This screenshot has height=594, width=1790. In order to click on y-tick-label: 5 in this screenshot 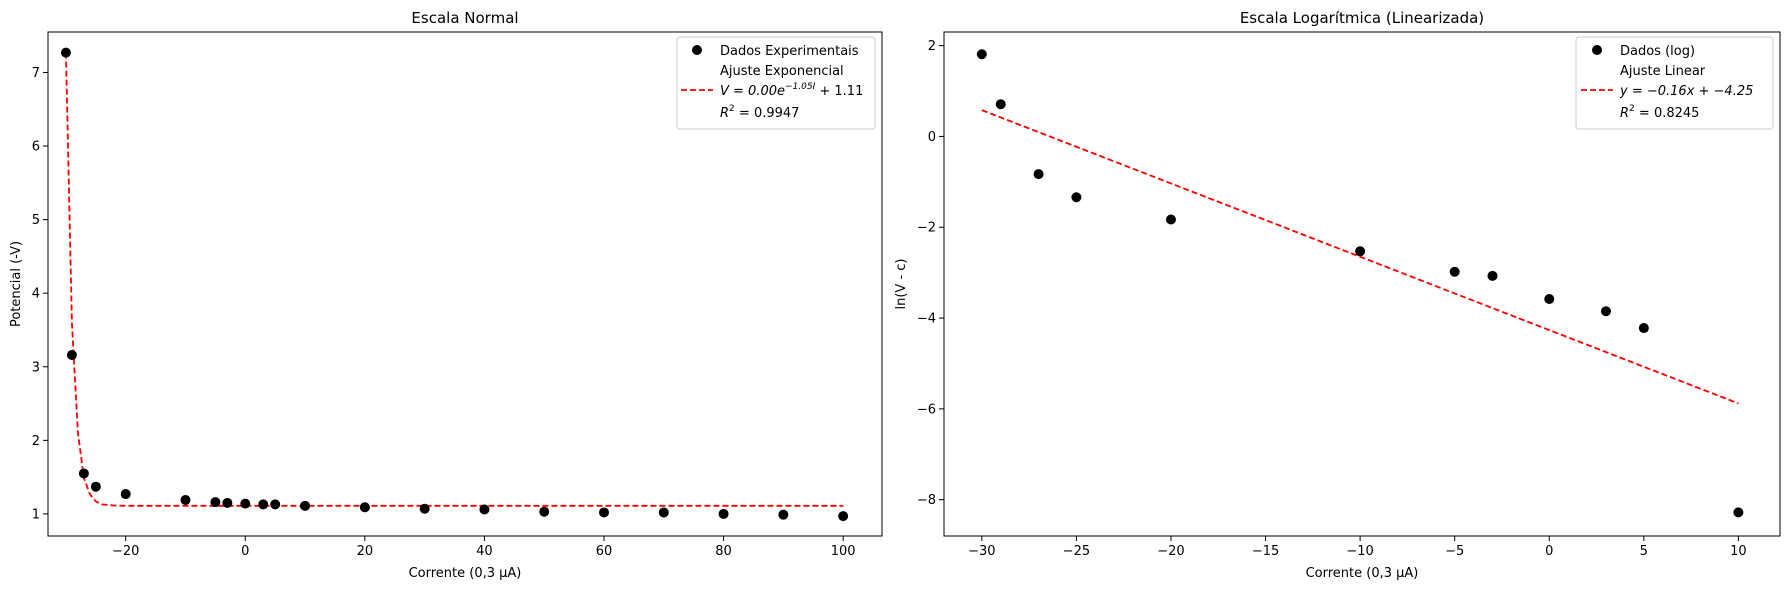, I will do `click(36, 220)`.